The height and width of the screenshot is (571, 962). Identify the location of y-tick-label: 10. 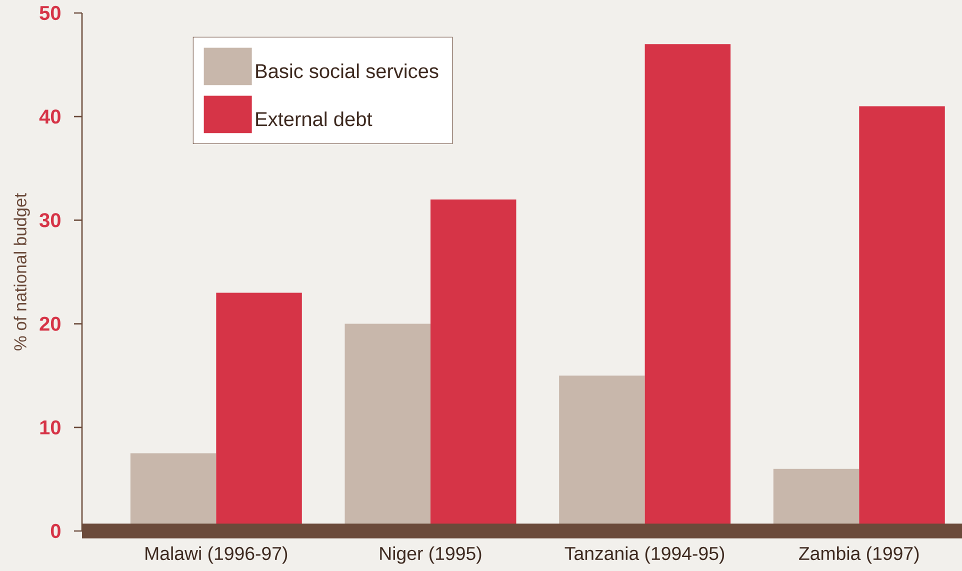
(50, 427).